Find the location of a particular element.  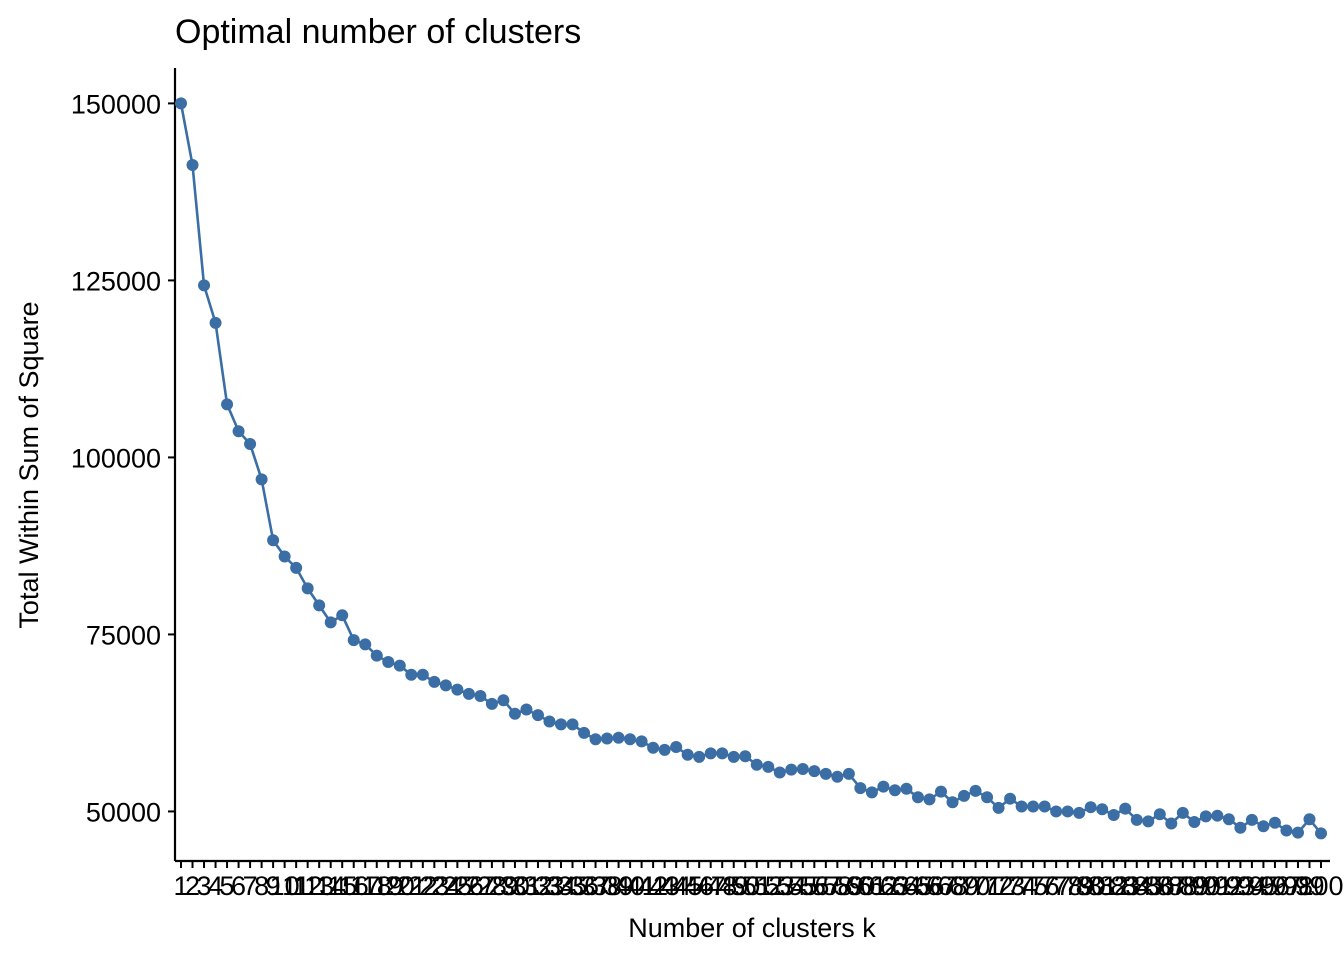

x-tick-label: 55 is located at coordinates (803, 886).